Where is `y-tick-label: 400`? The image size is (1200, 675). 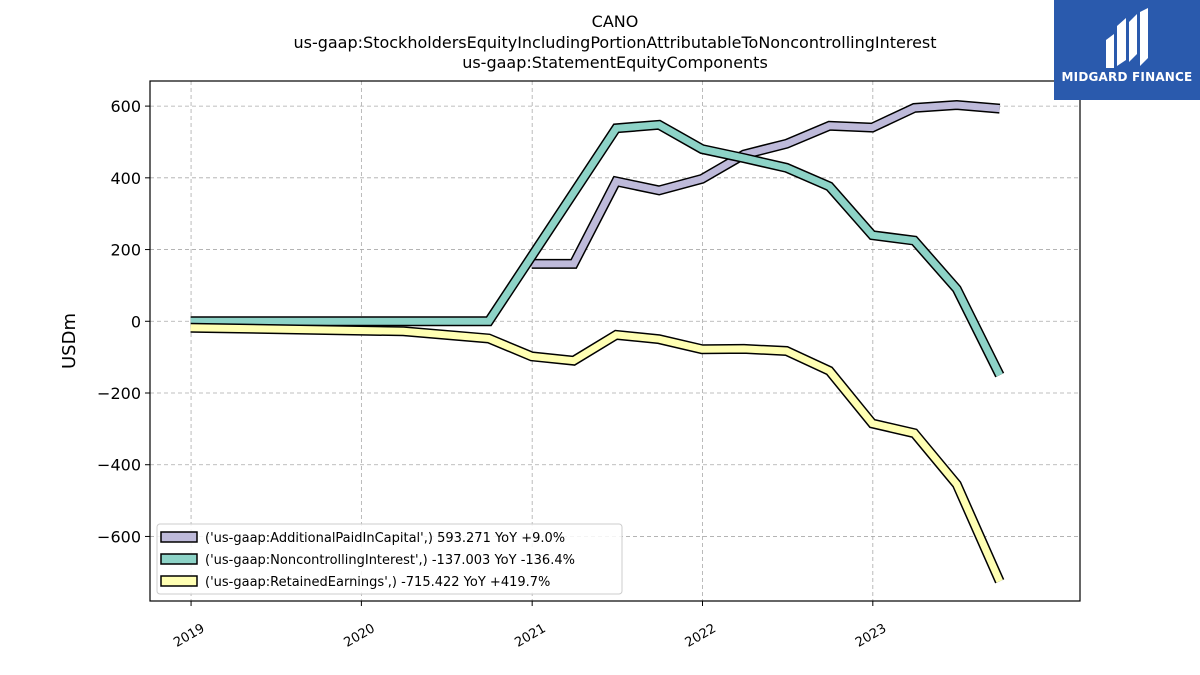
y-tick-label: 400 is located at coordinates (125, 178).